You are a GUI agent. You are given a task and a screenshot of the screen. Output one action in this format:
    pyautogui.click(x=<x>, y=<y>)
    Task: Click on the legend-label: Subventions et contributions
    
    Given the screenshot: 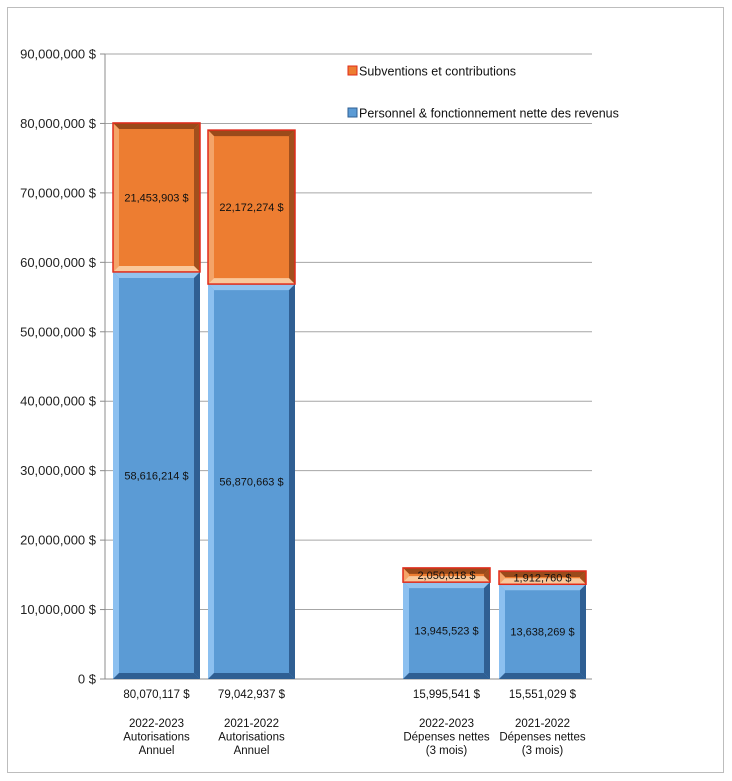 What is the action you would take?
    pyautogui.click(x=437, y=72)
    